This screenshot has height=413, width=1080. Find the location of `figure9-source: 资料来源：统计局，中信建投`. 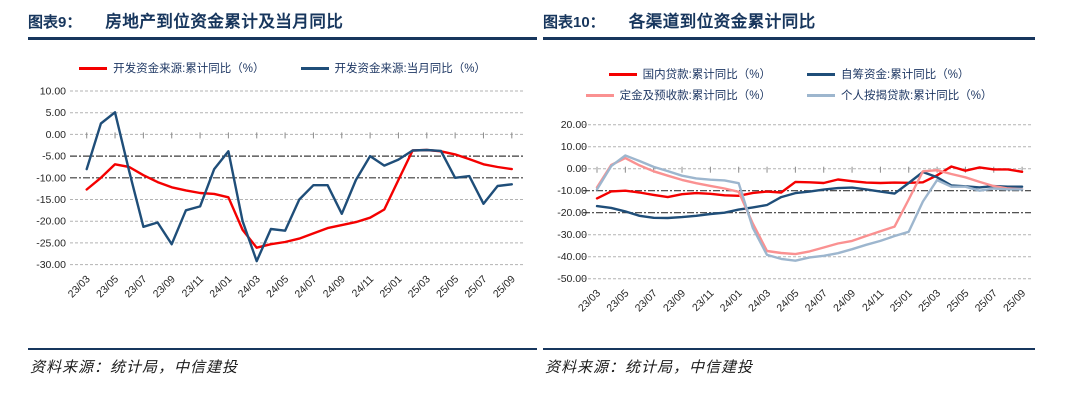

figure9-source: 资料来源：统计局，中信建投 is located at coordinates (134, 368).